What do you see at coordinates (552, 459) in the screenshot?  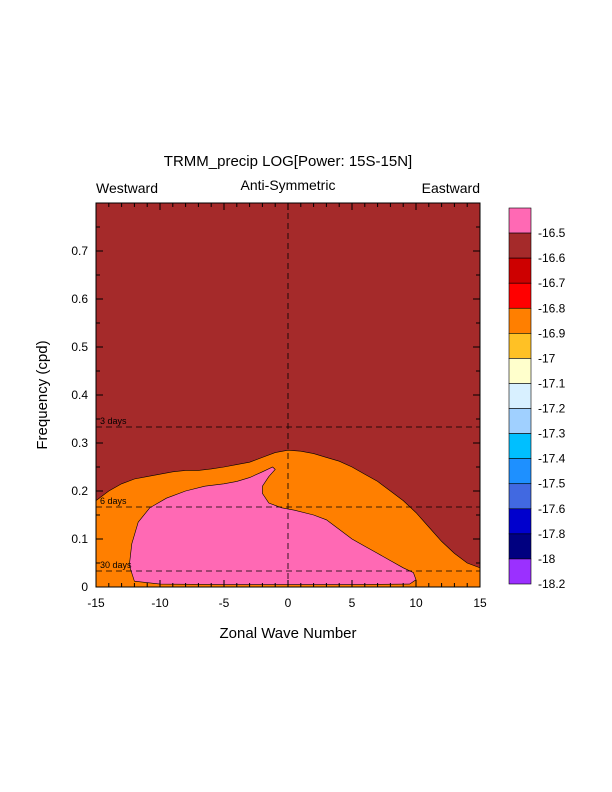 I see `colorbar-label: -17.4` at bounding box center [552, 459].